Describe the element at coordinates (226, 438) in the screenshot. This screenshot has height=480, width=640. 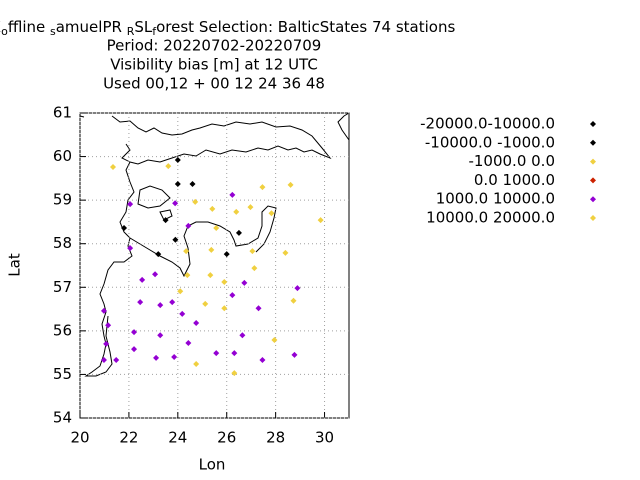
I see `x-tick-label: 26` at that location.